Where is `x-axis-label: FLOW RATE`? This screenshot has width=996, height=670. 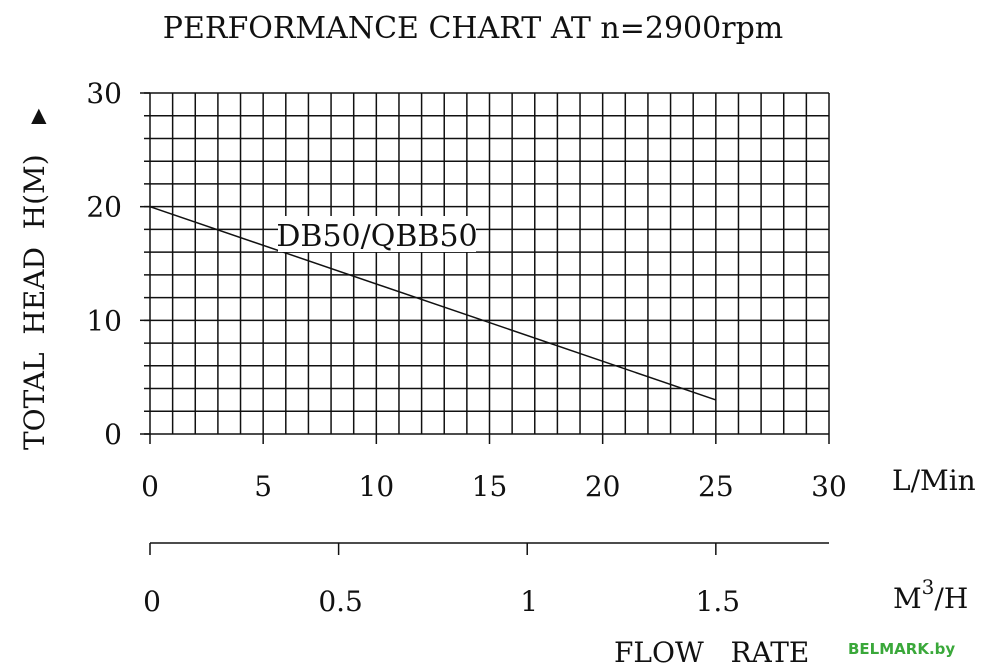
x-axis-label: FLOW RATE is located at coordinates (711, 652).